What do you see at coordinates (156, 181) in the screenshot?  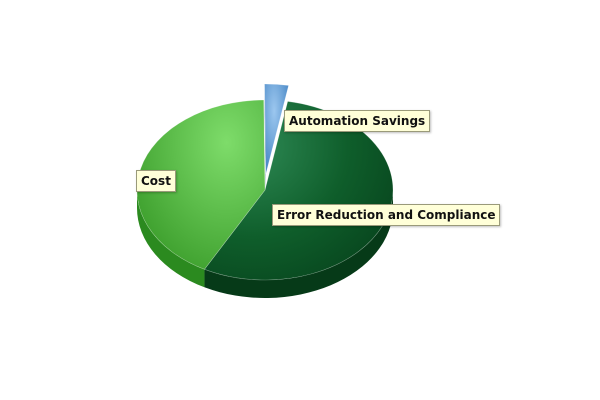 I see `label-cost: Cost` at bounding box center [156, 181].